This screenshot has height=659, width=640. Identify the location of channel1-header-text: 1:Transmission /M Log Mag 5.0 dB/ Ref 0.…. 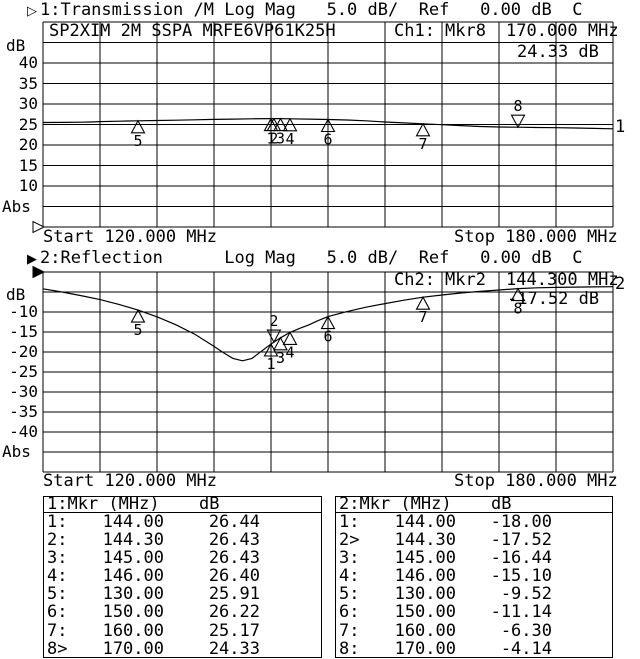
(311, 10).